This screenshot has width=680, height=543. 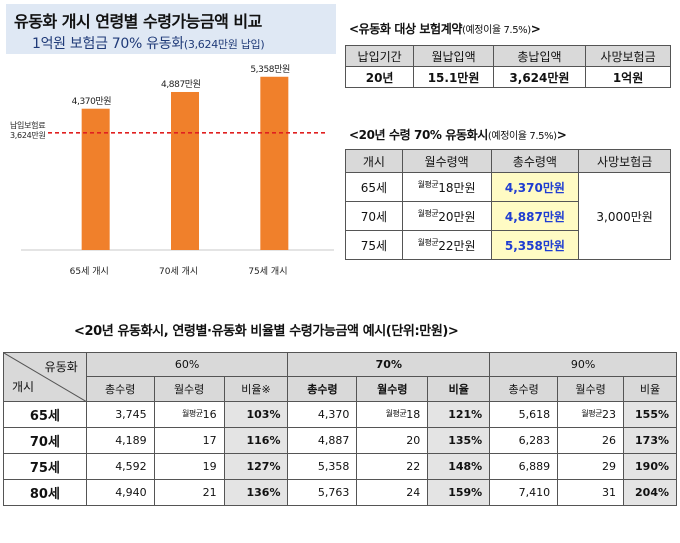 What do you see at coordinates (453, 77) in the screenshot?
I see `contract-monthly: 15.1만원` at bounding box center [453, 77].